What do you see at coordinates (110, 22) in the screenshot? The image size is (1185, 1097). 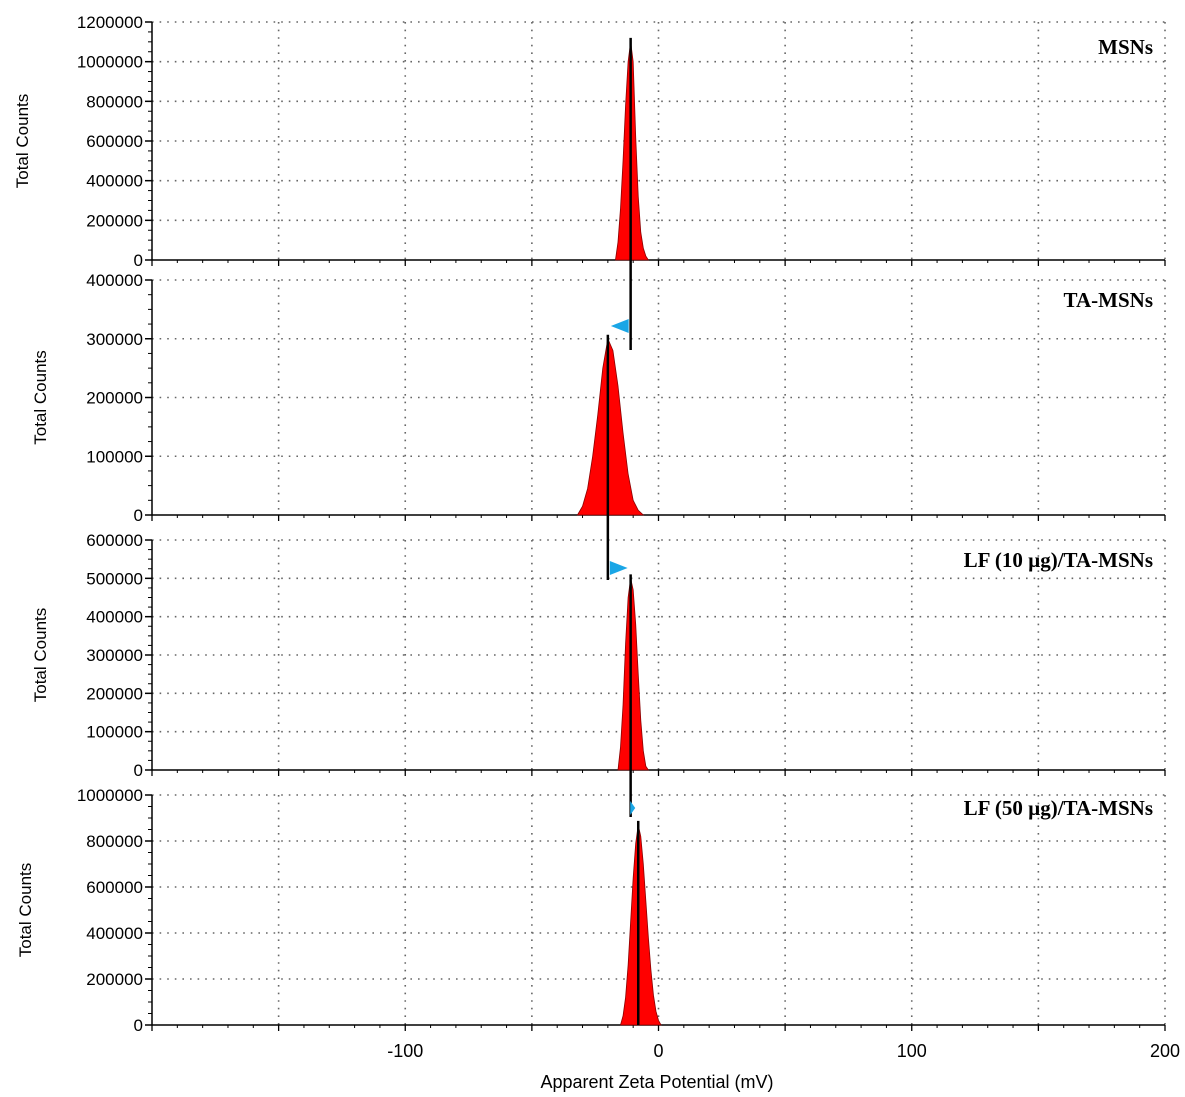 I see `y-tick-label: 1200000` at bounding box center [110, 22].